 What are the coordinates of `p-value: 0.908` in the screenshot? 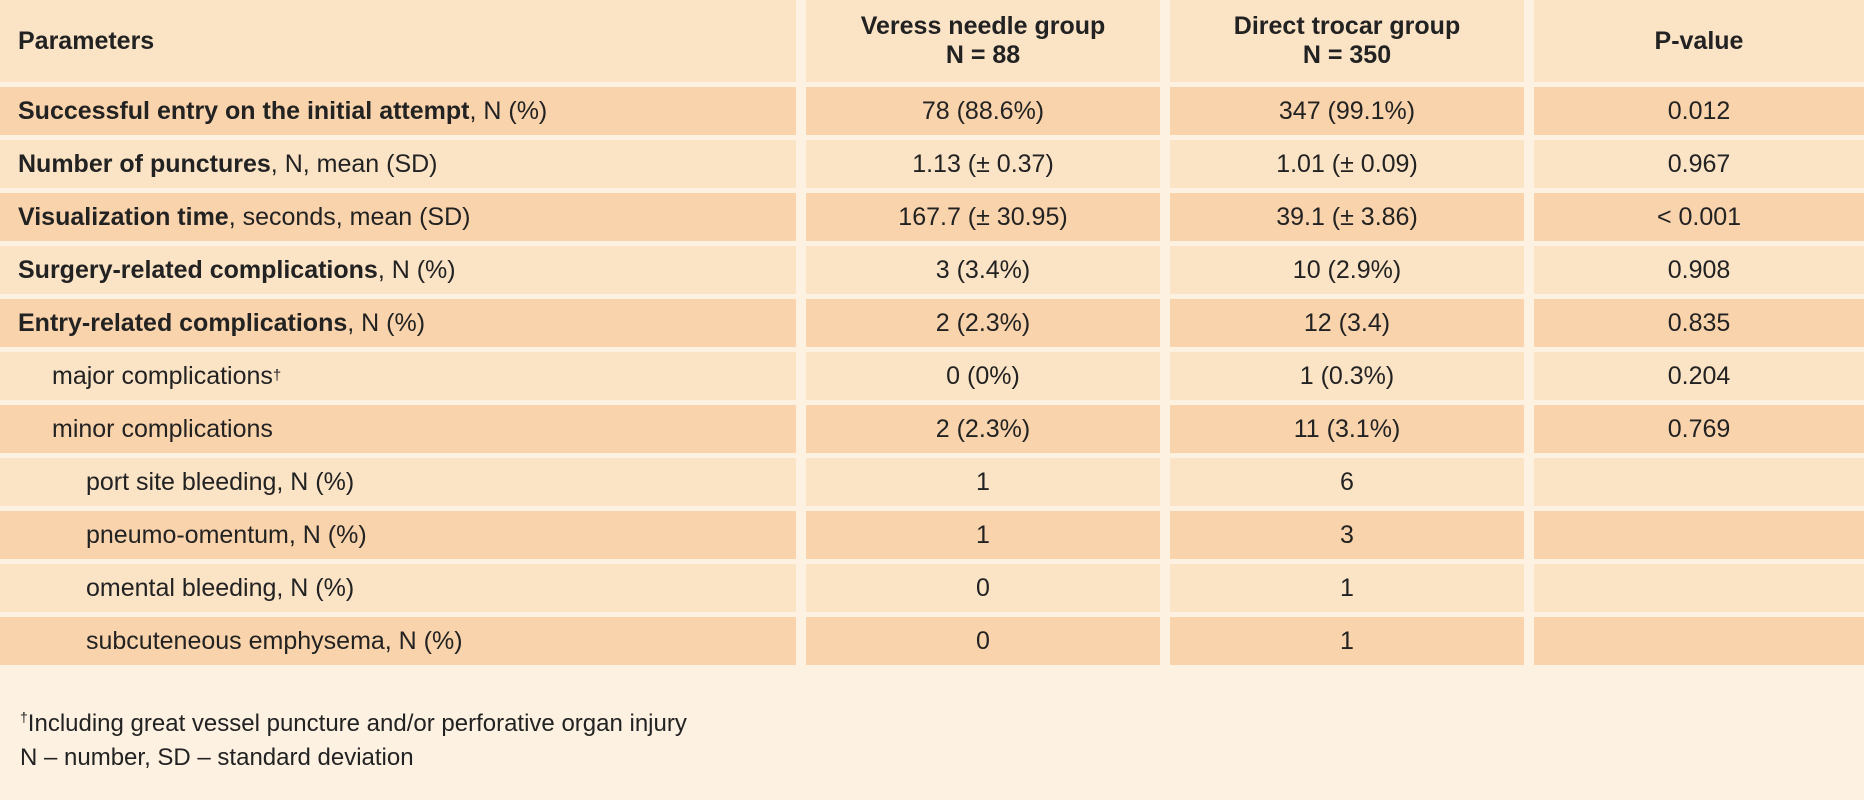 It's located at (1699, 272).